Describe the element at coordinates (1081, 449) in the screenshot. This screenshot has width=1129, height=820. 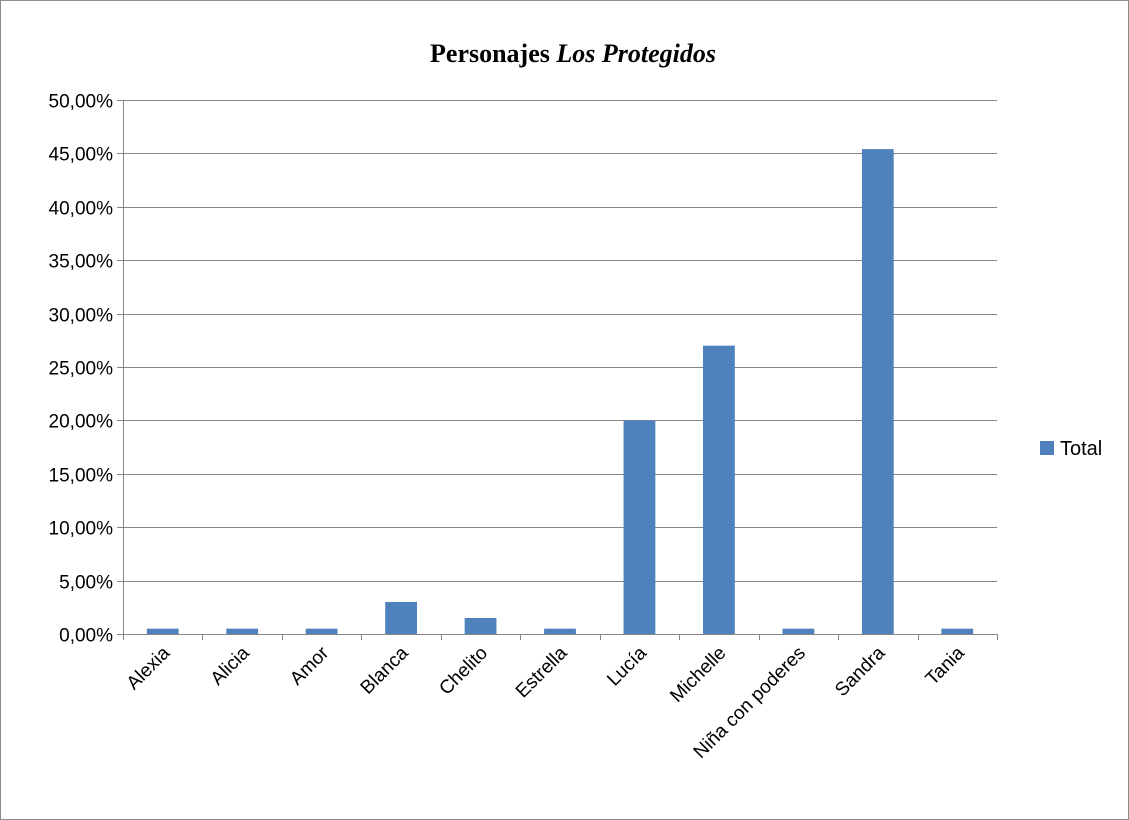
I see `legend-label-total: Total` at that location.